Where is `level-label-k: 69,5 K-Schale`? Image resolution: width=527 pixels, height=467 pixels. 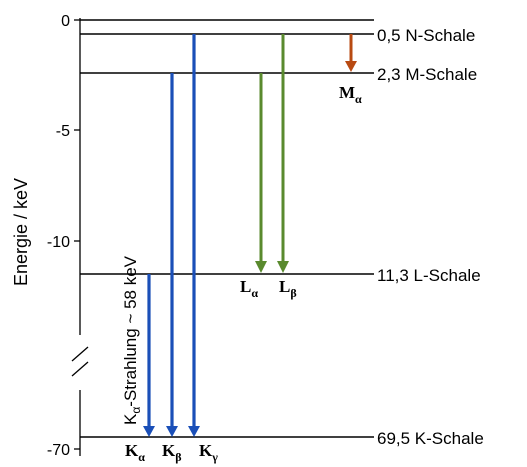
level-label-k: 69,5 K-Schale is located at coordinates (430, 438).